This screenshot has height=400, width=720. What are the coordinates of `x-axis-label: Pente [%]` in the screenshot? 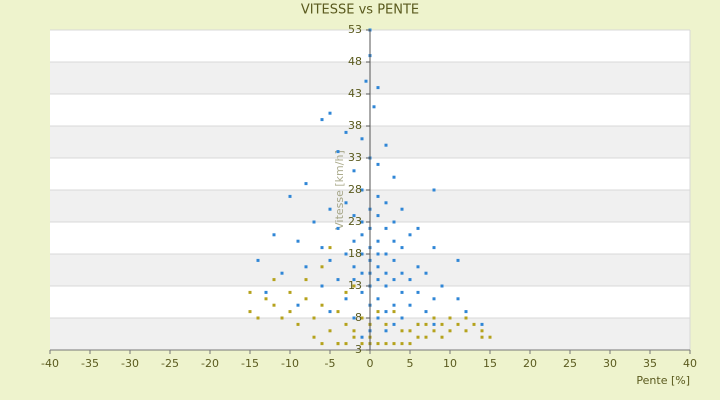 It's located at (663, 380).